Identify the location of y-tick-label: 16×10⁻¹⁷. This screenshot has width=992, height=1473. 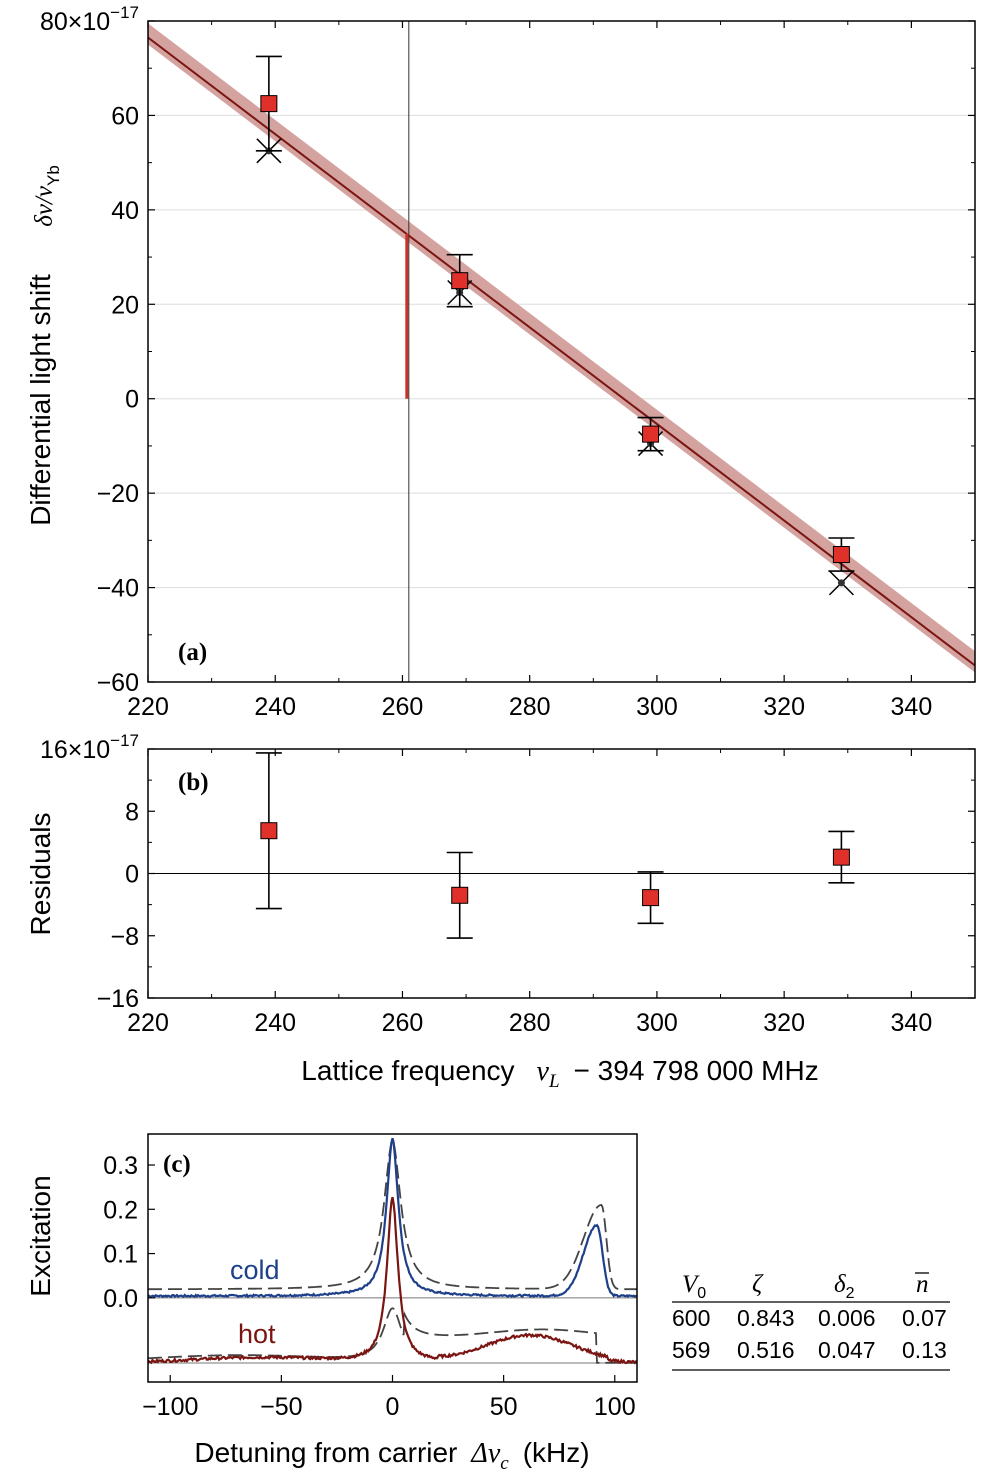
(89, 747).